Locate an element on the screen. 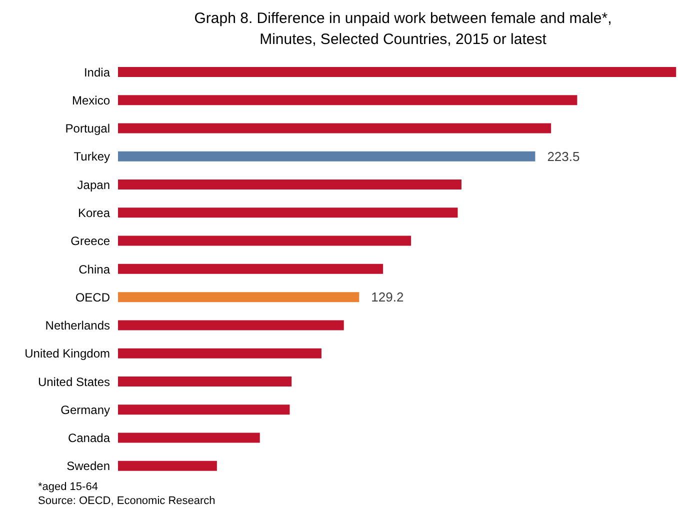 The image size is (678, 515). chart-title: Graph 8. Difference in unpaid work between female and male*, Minutes, Selected Countries, 2015 or latest is located at coordinates (403, 29).